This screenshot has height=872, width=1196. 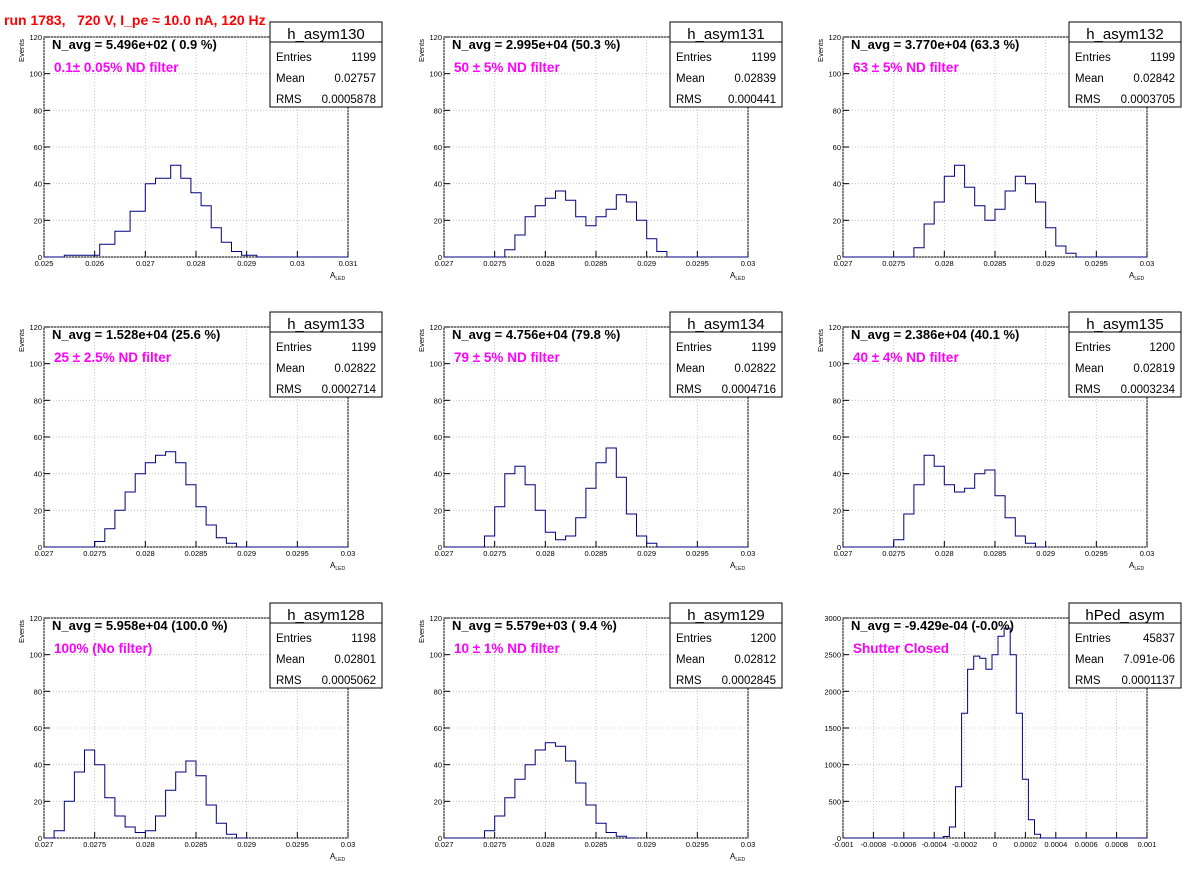 What do you see at coordinates (906, 67) in the screenshot?
I see `filter-label: 63 ± 5% ND filter` at bounding box center [906, 67].